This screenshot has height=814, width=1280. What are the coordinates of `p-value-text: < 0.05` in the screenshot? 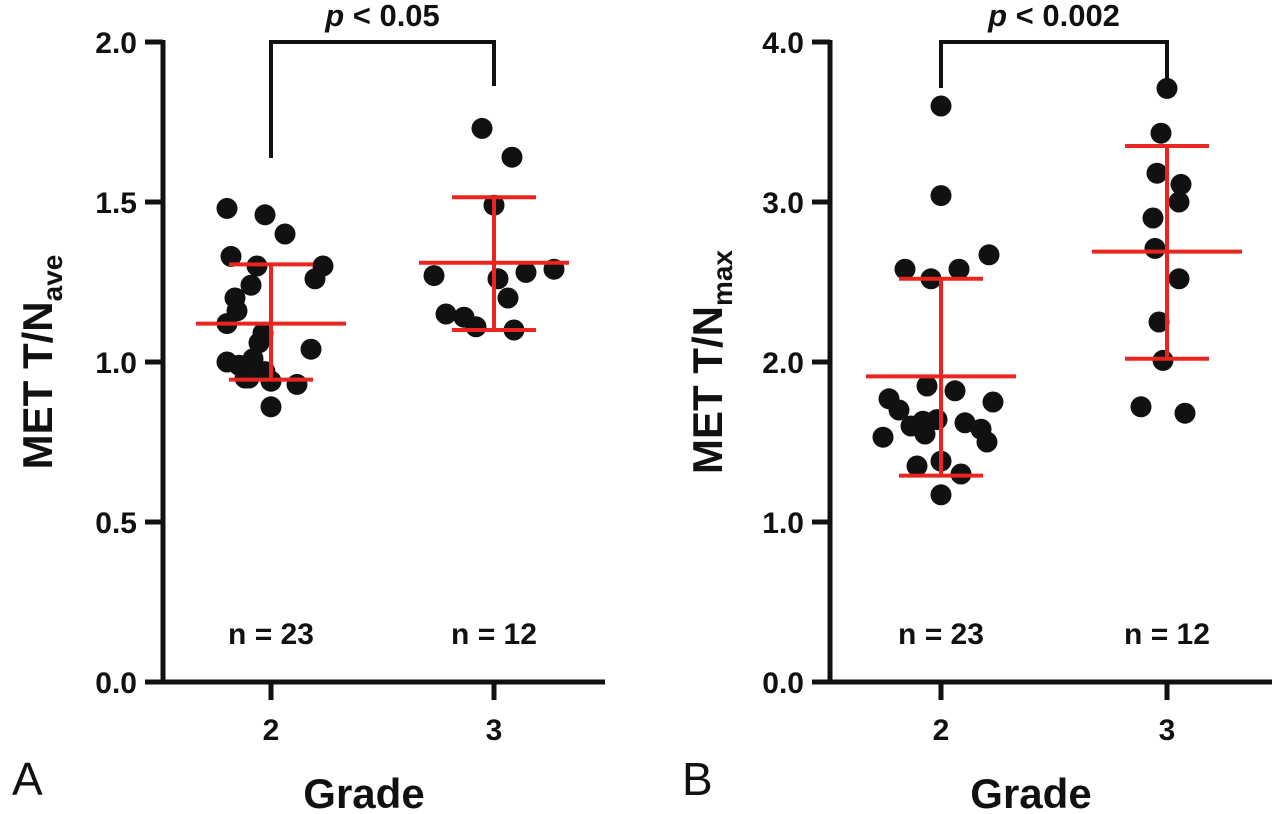 It's located at (392, 16).